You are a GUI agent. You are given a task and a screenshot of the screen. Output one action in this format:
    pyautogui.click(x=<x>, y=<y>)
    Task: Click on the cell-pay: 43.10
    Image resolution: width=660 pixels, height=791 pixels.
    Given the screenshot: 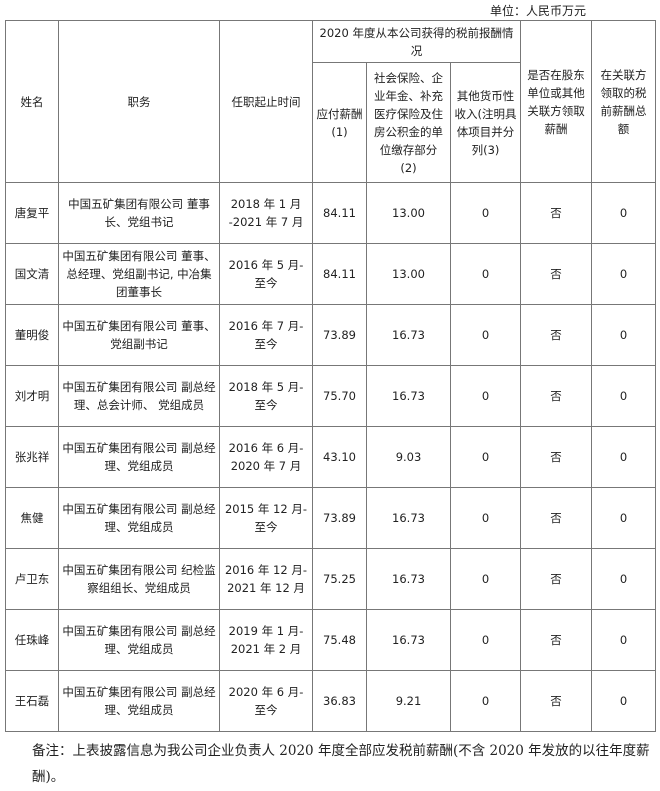 What is the action you would take?
    pyautogui.click(x=339, y=457)
    